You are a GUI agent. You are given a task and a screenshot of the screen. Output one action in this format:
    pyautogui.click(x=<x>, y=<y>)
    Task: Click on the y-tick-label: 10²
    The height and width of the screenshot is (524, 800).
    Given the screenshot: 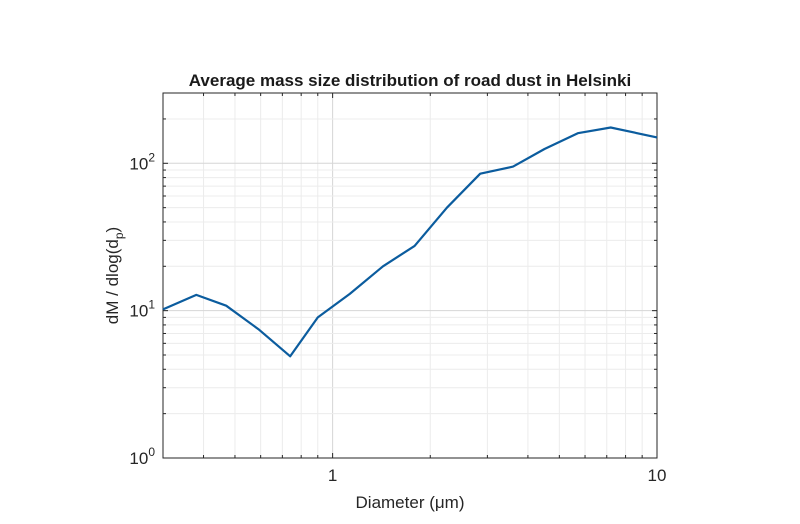 What is the action you would take?
    pyautogui.click(x=142, y=161)
    